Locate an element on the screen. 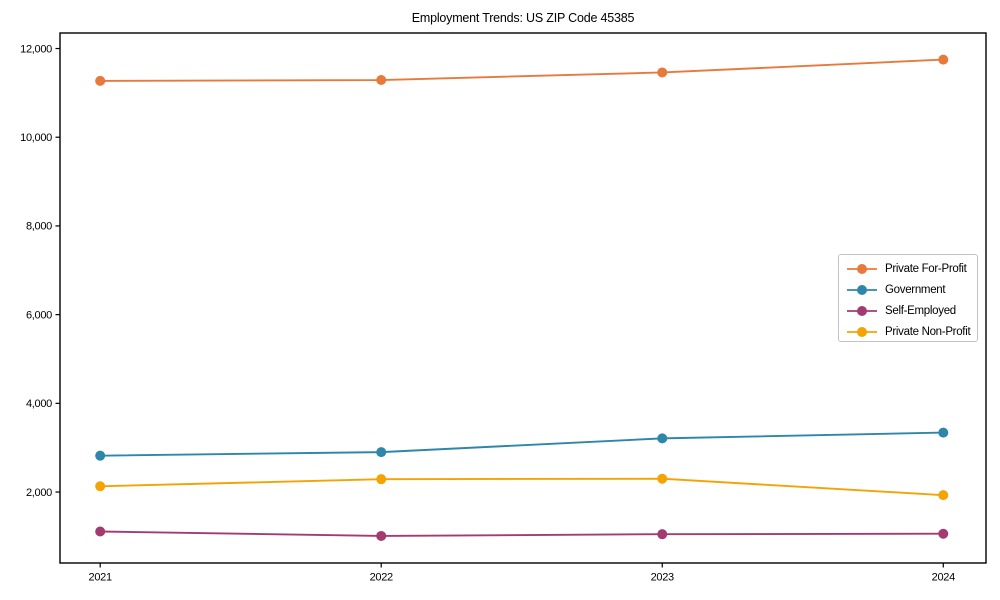  svg-text: 10,000 is located at coordinates (36, 138).